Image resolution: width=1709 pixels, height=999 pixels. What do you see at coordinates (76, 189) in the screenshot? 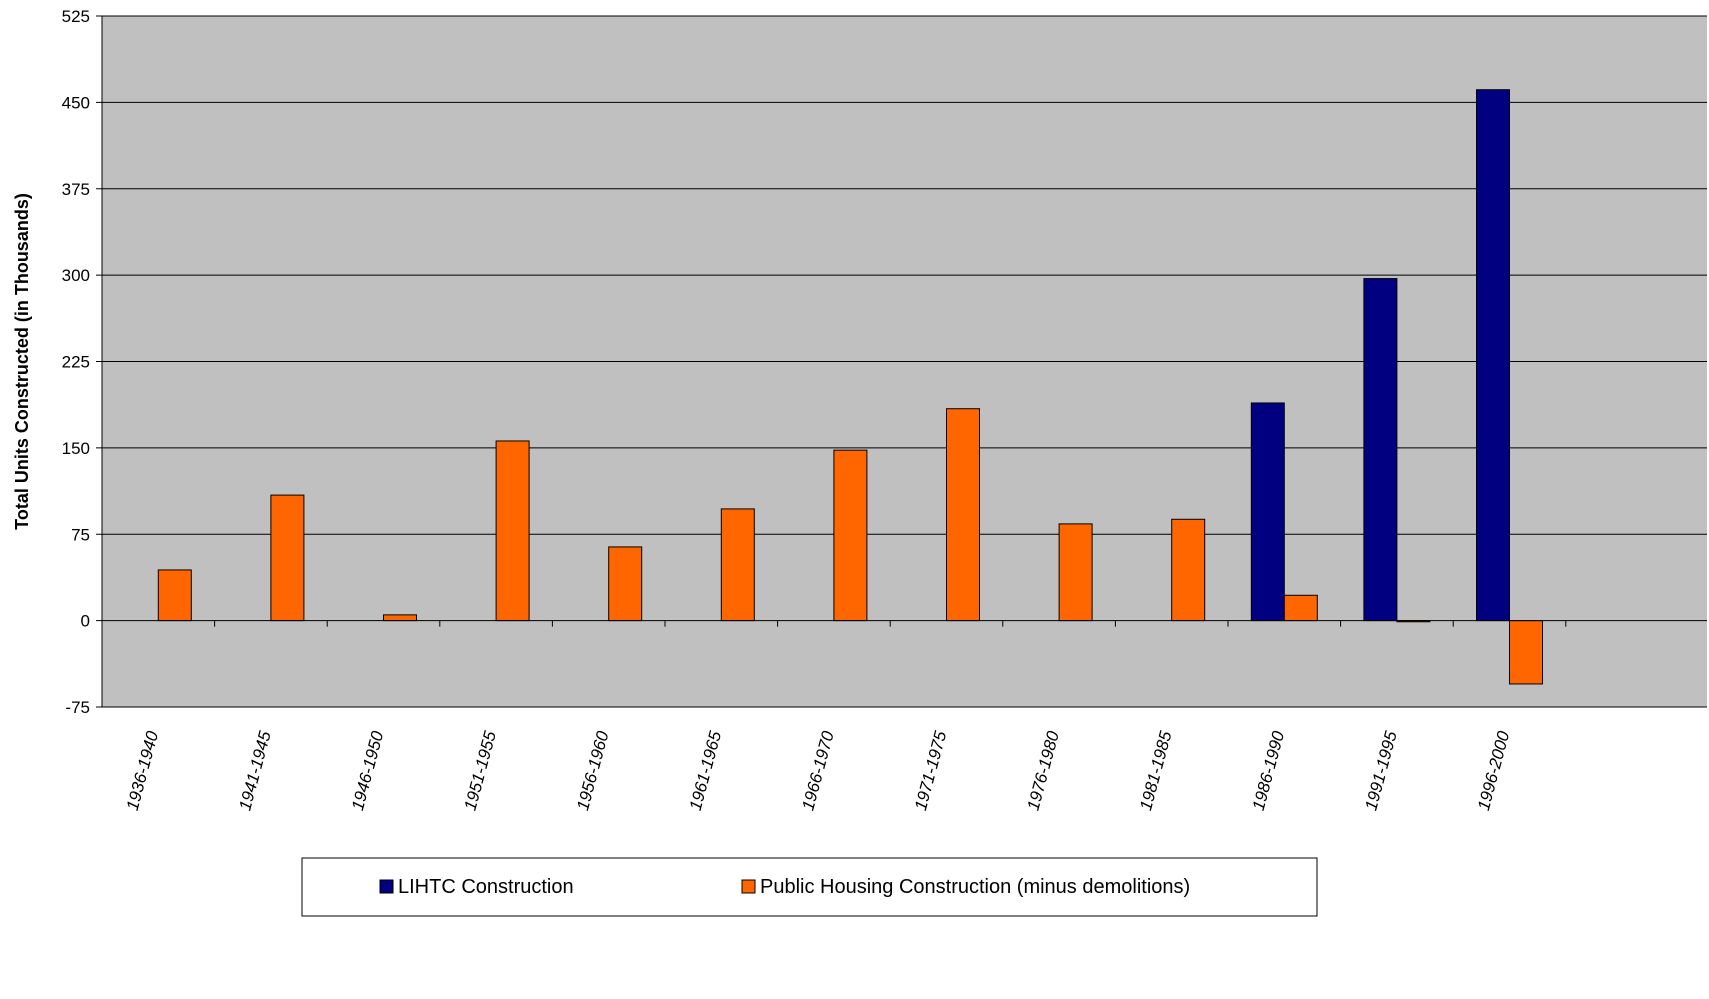
I see `y-tick-label: 375` at bounding box center [76, 189].